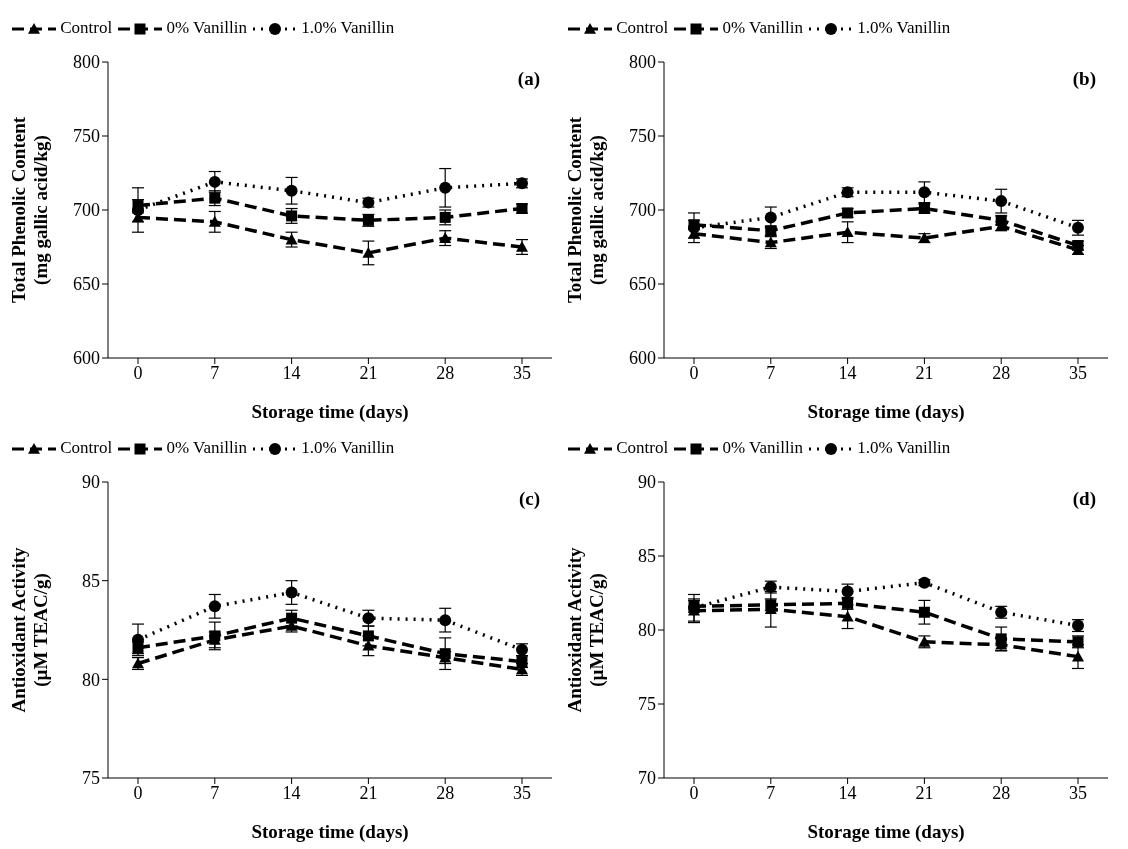 The width and height of the screenshot is (1128, 849). Describe the element at coordinates (1084, 499) in the screenshot. I see `annotation: (d)` at that location.